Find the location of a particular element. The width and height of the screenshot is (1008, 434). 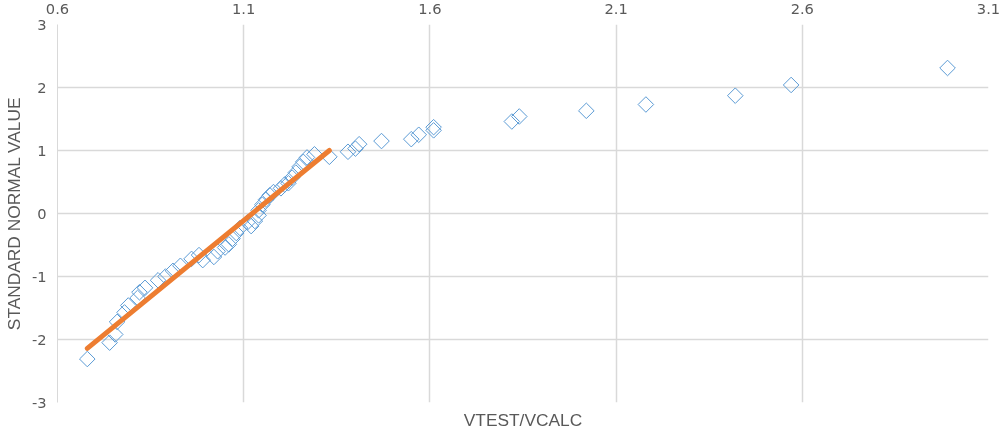

y-tick-label: -1 is located at coordinates (39, 276).